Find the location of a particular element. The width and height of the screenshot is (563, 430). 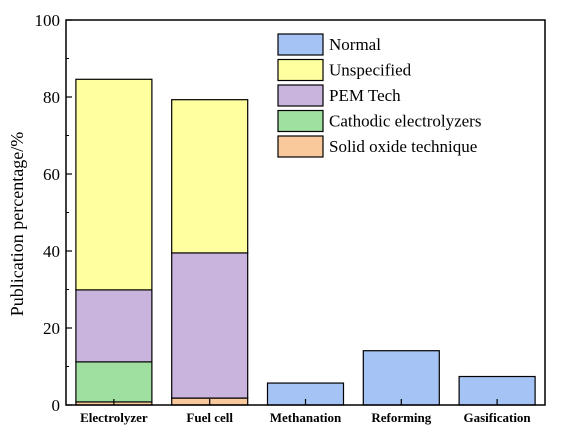

x-tick-label: Gasification is located at coordinates (498, 417).